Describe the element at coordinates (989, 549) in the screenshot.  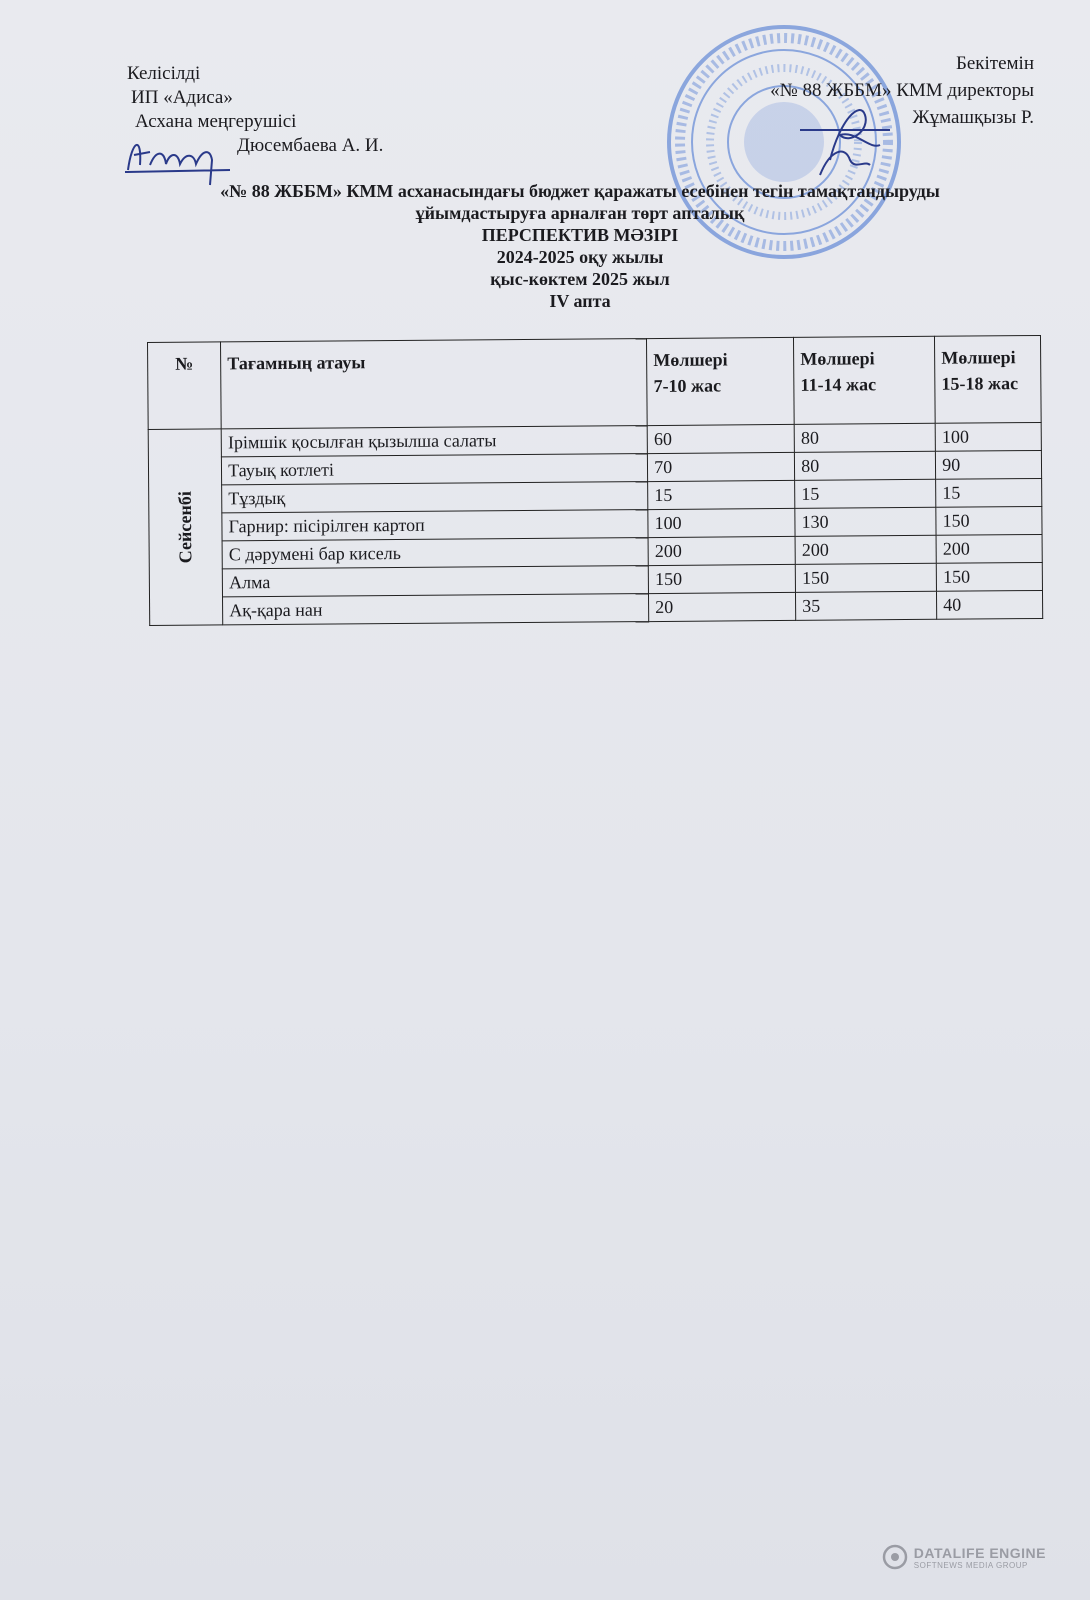
I see `portion-c: 200` at that location.